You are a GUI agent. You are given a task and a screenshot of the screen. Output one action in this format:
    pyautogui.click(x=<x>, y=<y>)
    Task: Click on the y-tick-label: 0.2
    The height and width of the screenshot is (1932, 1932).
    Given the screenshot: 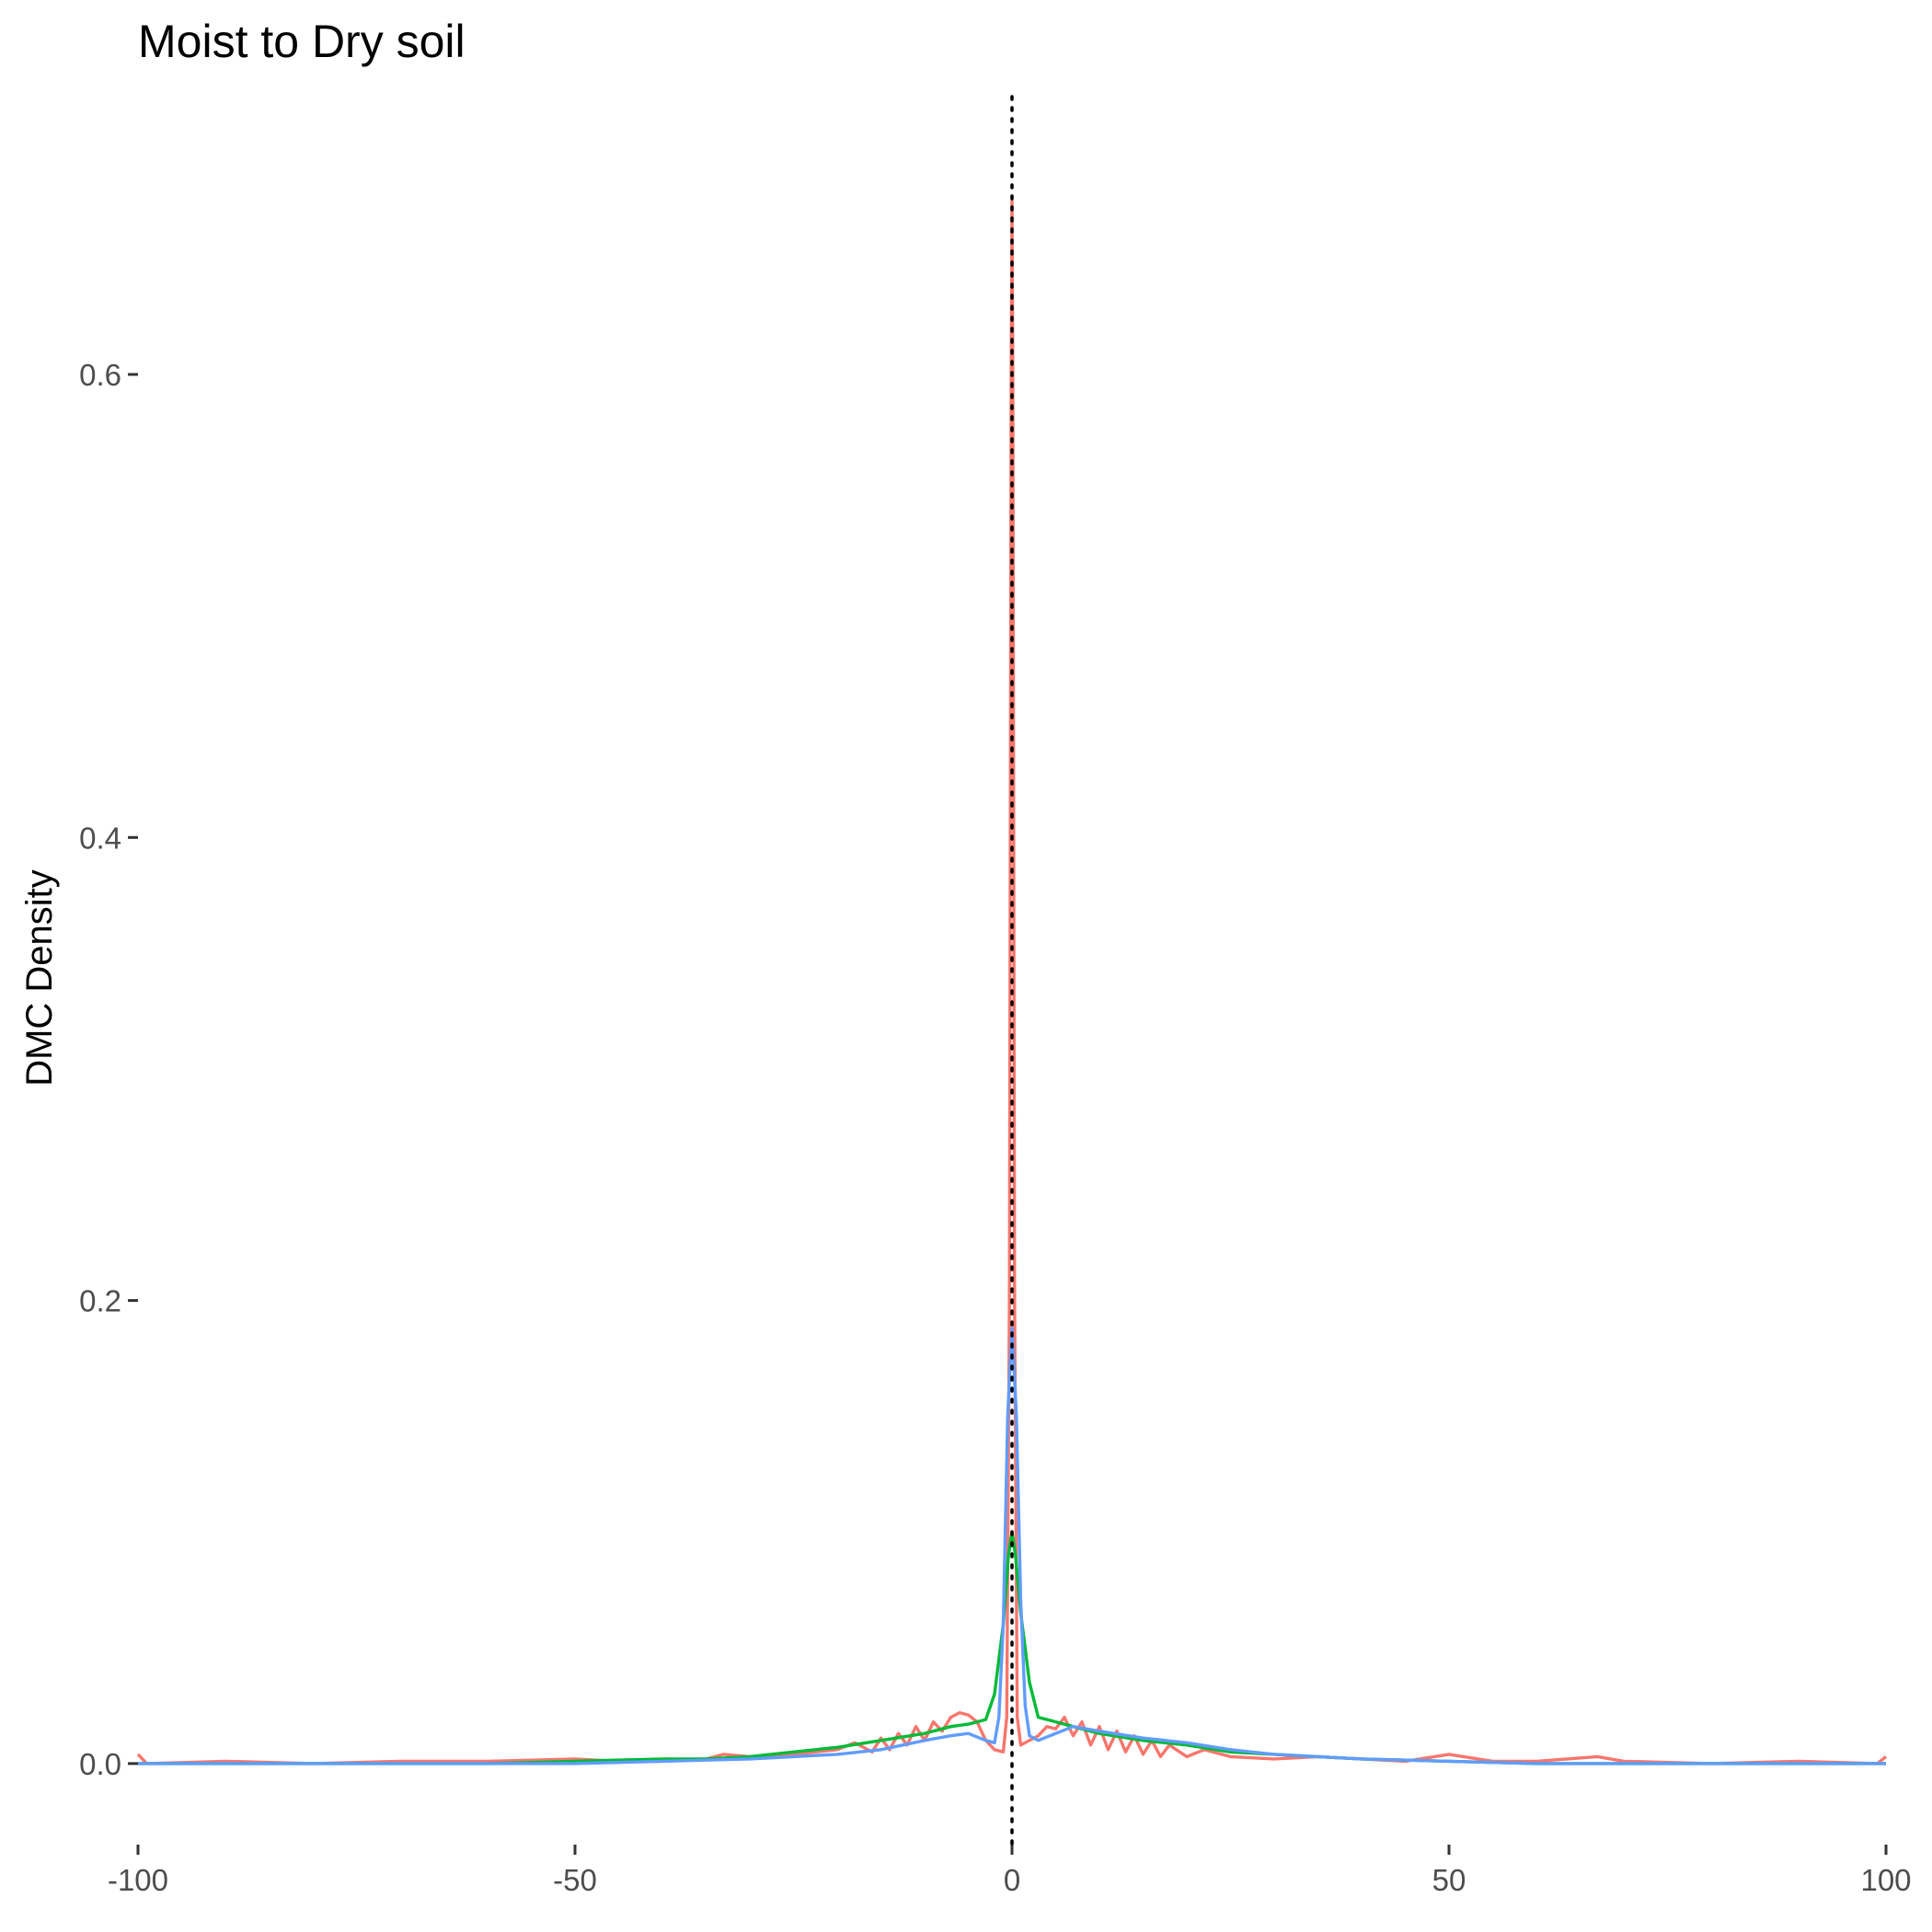 What is the action you would take?
    pyautogui.click(x=100, y=1301)
    